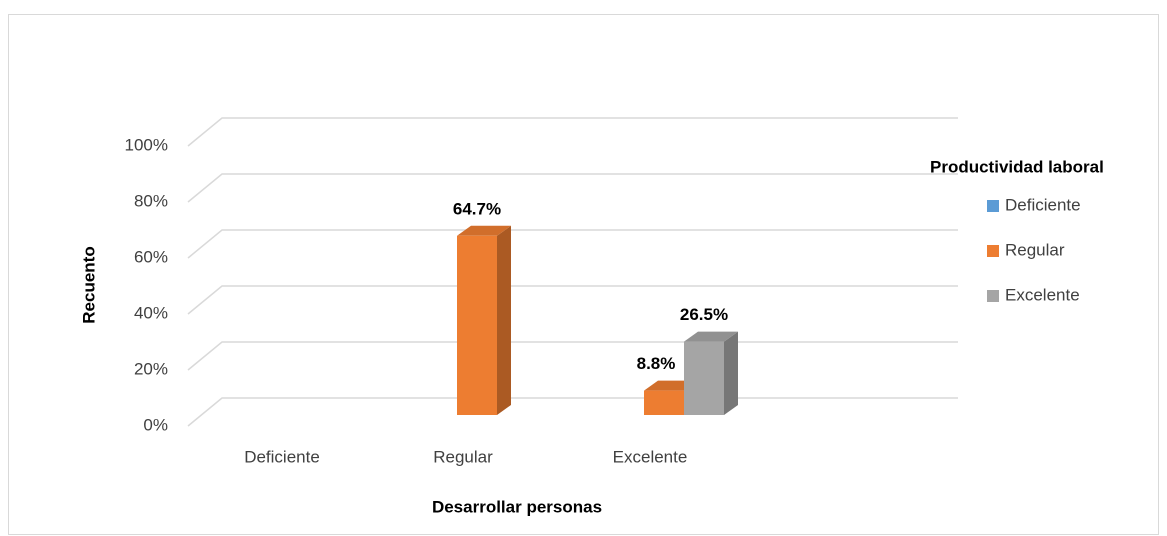 The image size is (1167, 536). I want to click on y-tick-label: 100%, so click(146, 144).